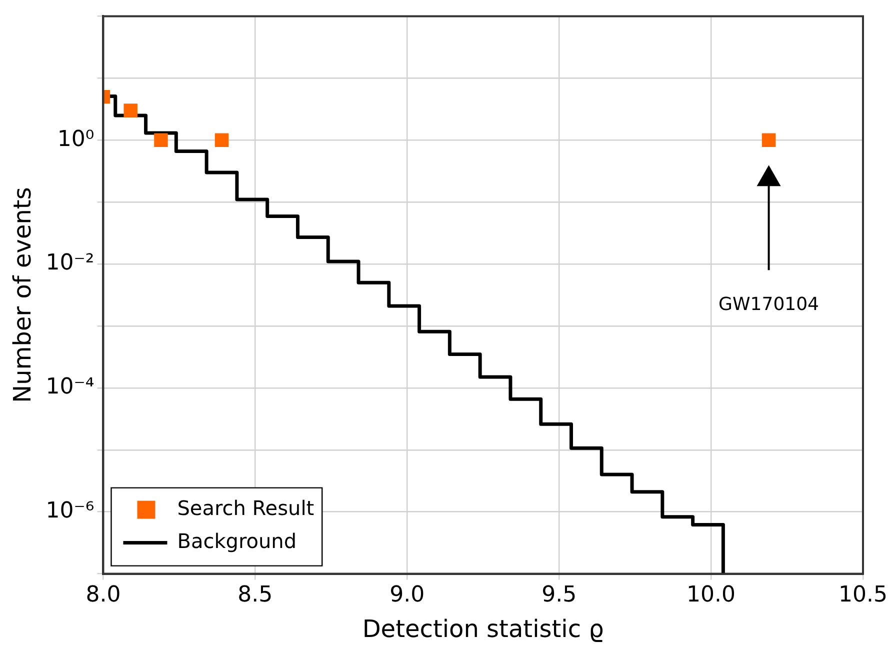  Describe the element at coordinates (407, 595) in the screenshot. I see `x-tick-label: 9.0` at that location.